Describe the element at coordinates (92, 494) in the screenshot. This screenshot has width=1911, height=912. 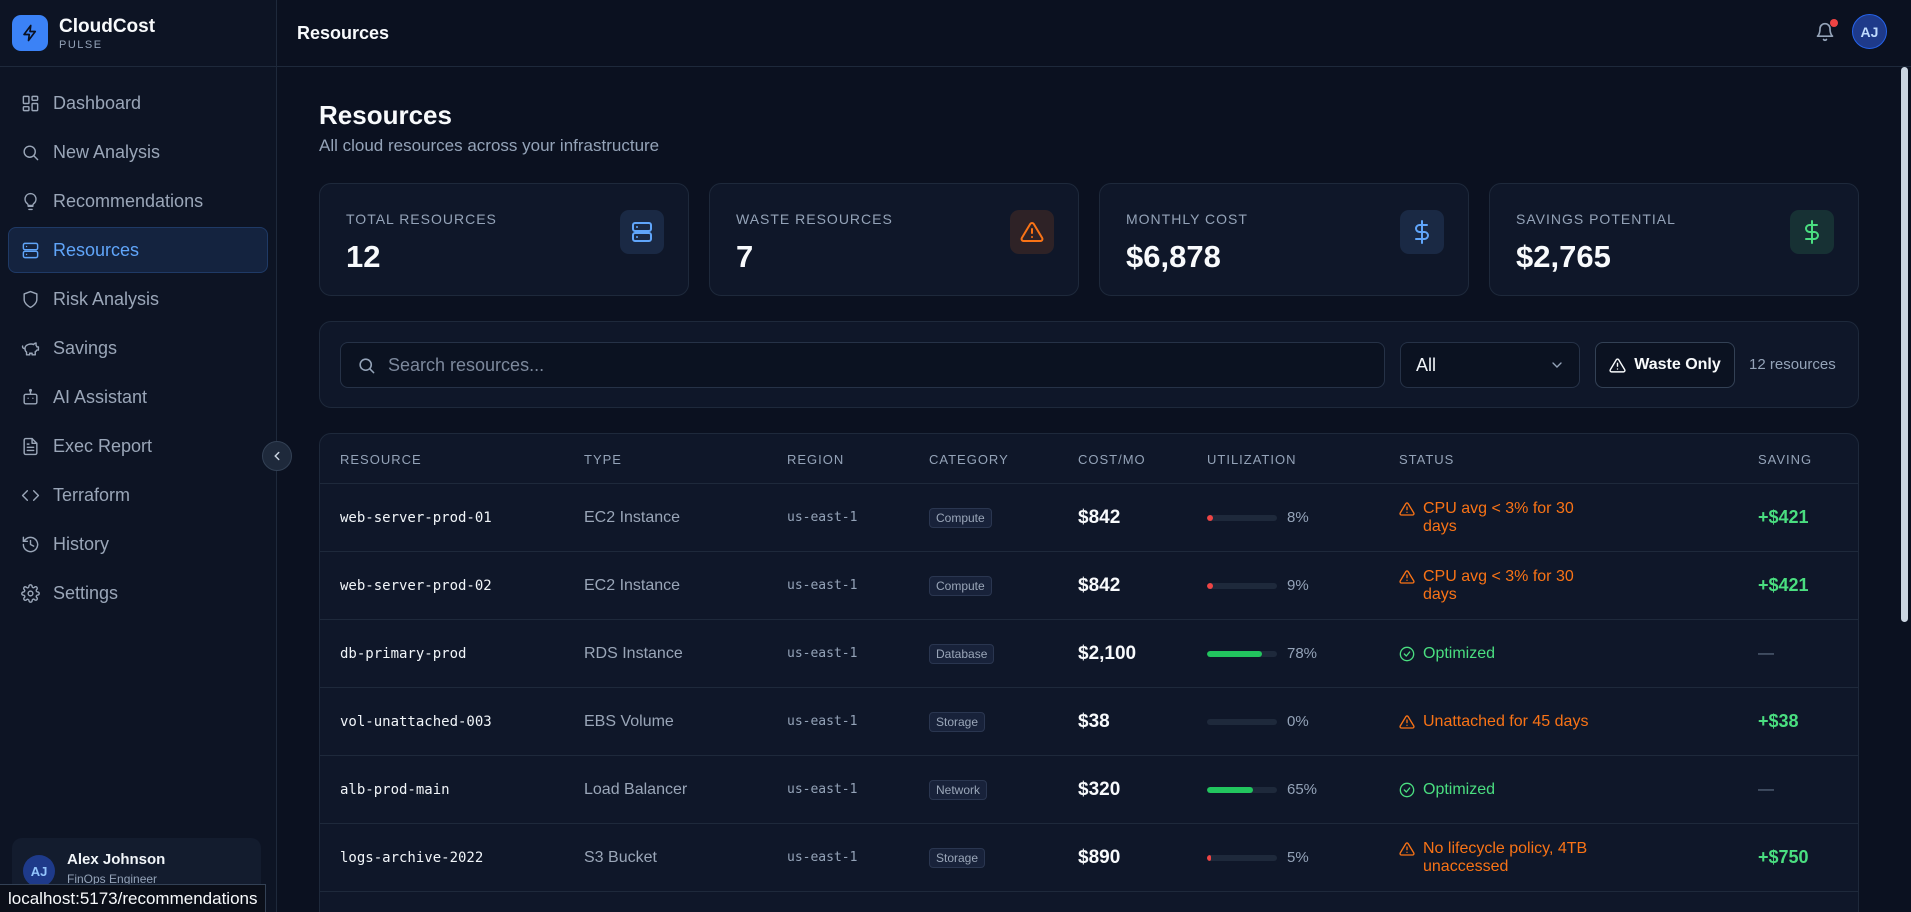
I see `sidebar-item-label: Terraform` at that location.